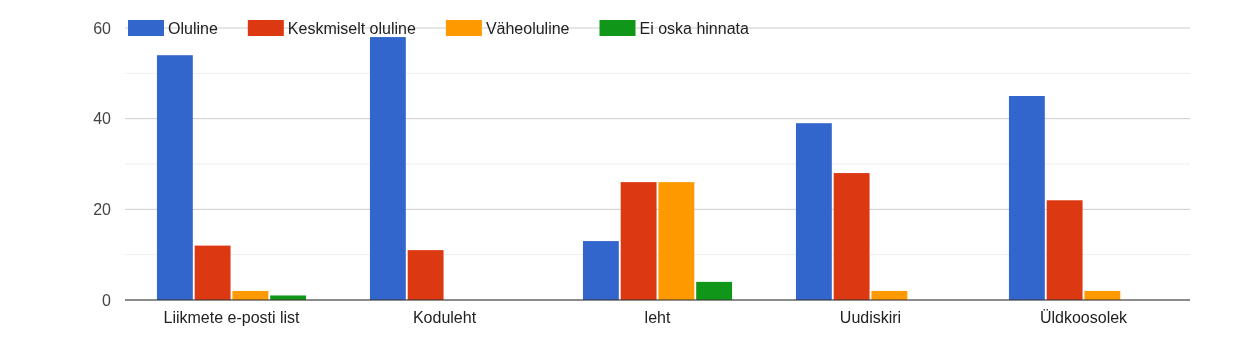 The width and height of the screenshot is (1252, 348). I want to click on y-tick-label: 20, so click(102, 209).